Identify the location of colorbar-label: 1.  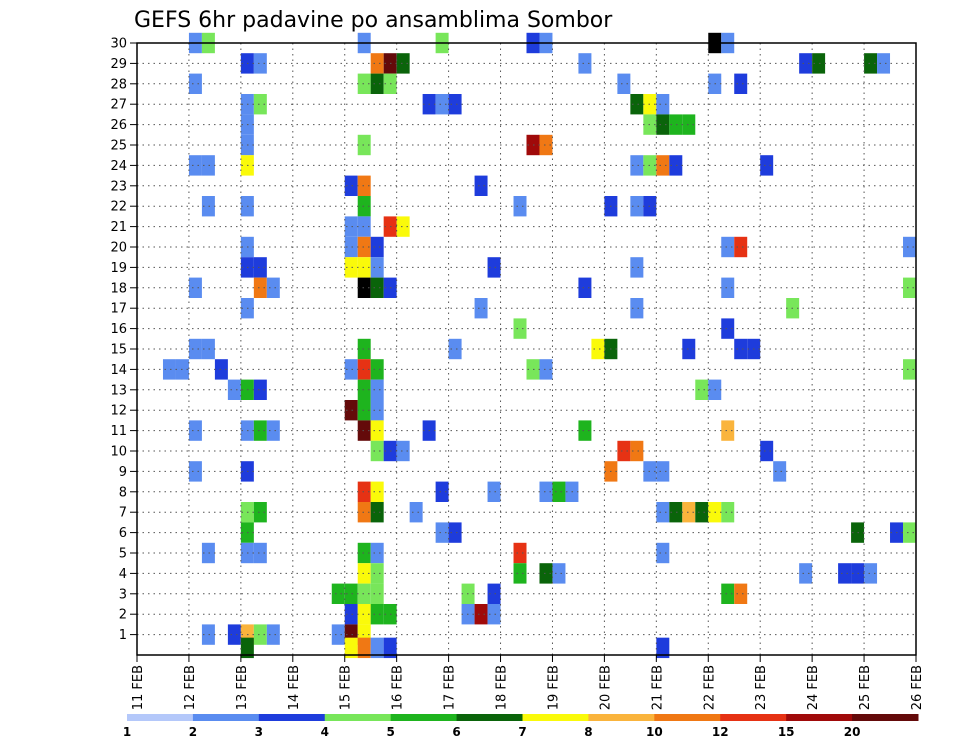
(127, 732).